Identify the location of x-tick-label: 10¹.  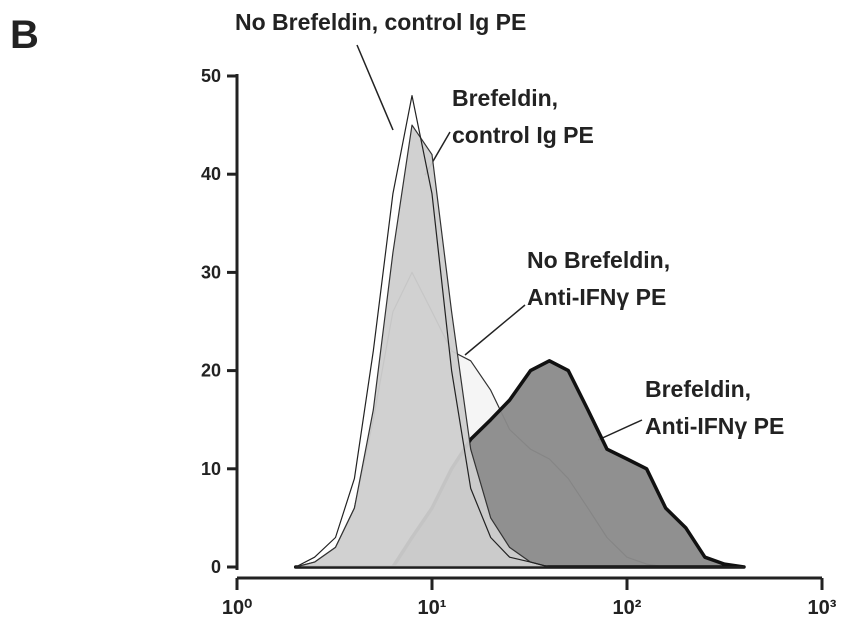
(432, 608).